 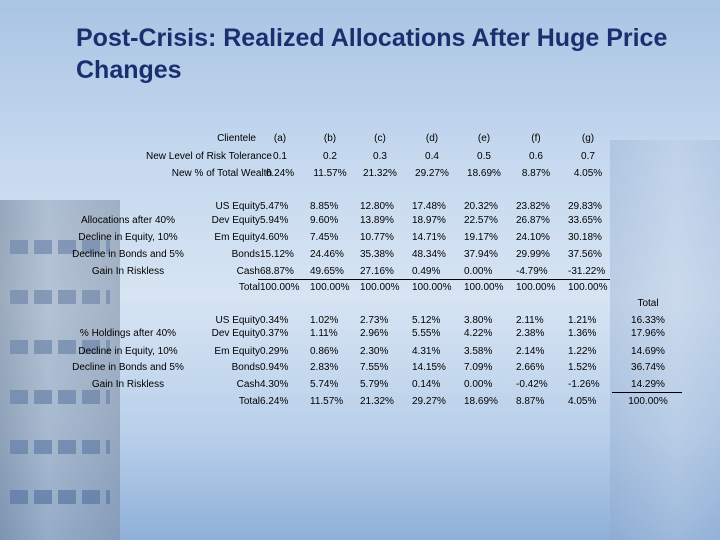 What do you see at coordinates (429, 367) in the screenshot?
I see `holding-value: 14.15%` at bounding box center [429, 367].